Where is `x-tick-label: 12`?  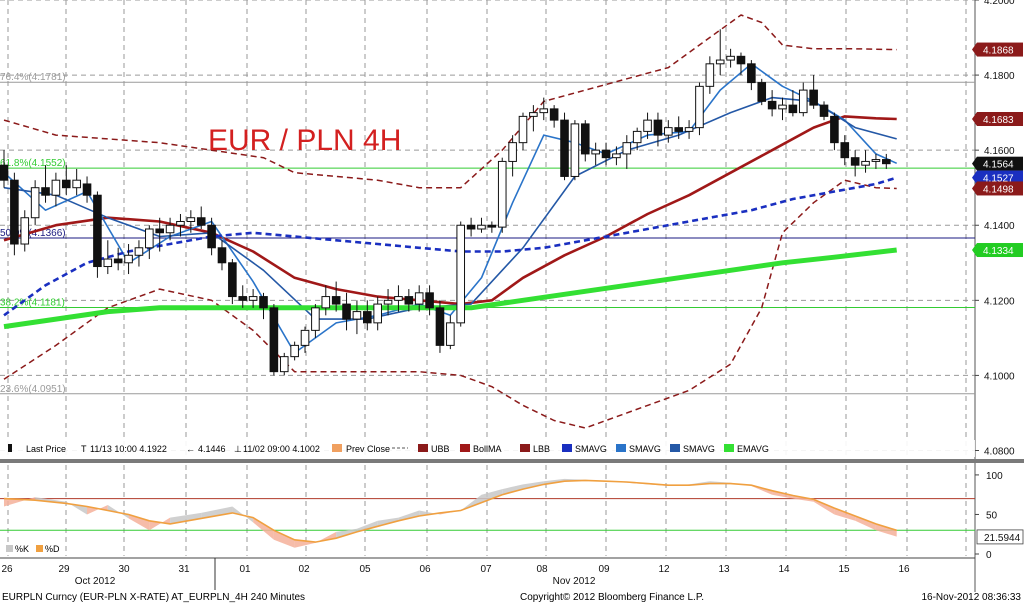 x-tick-label: 12 is located at coordinates (664, 569).